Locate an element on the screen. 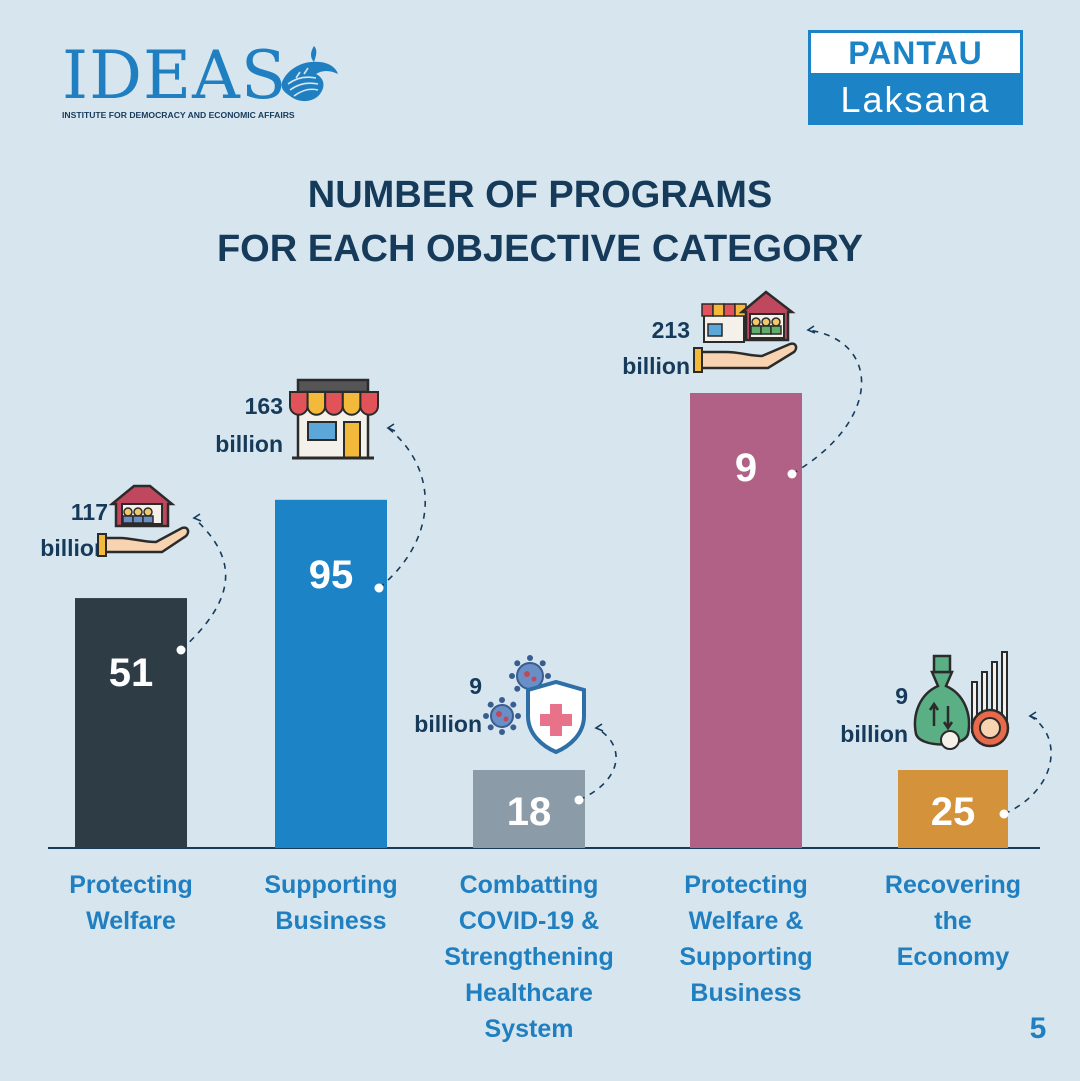 The height and width of the screenshot is (1081, 1080). bar-value-label: 51 is located at coordinates (131, 673).